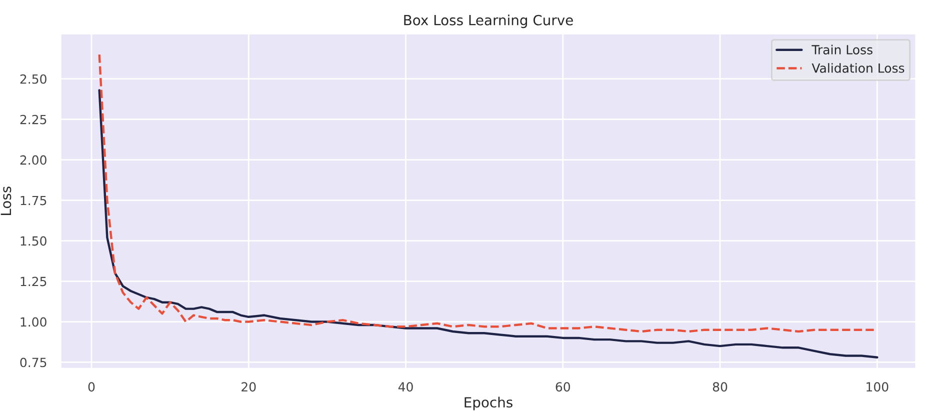 This screenshot has width=930, height=419. I want to click on x-tick-label: 40, so click(405, 387).